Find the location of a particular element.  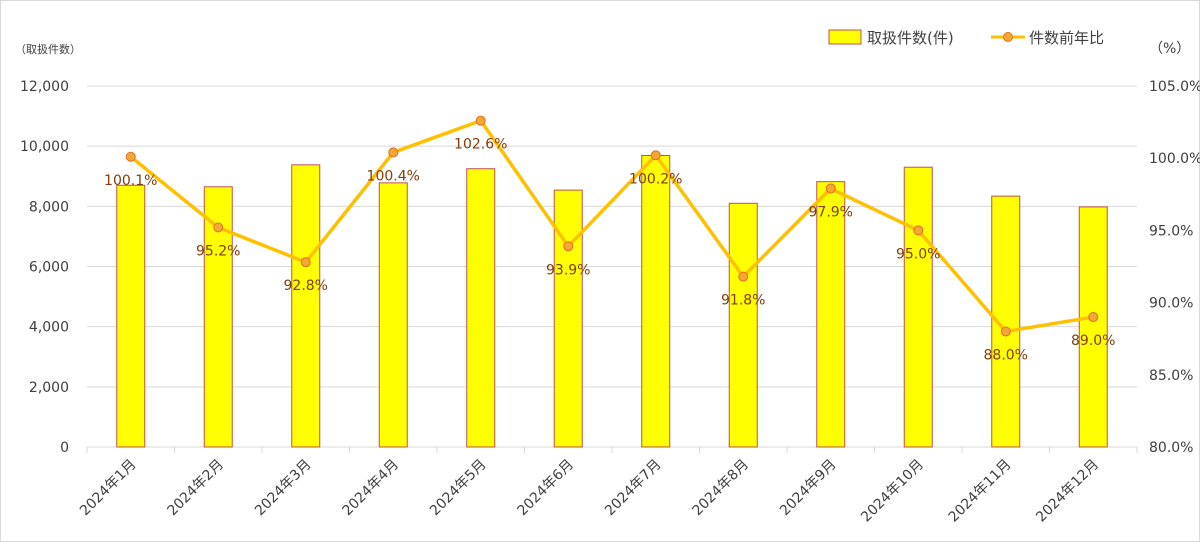

y-right-unit-label: （%） is located at coordinates (1169, 49).